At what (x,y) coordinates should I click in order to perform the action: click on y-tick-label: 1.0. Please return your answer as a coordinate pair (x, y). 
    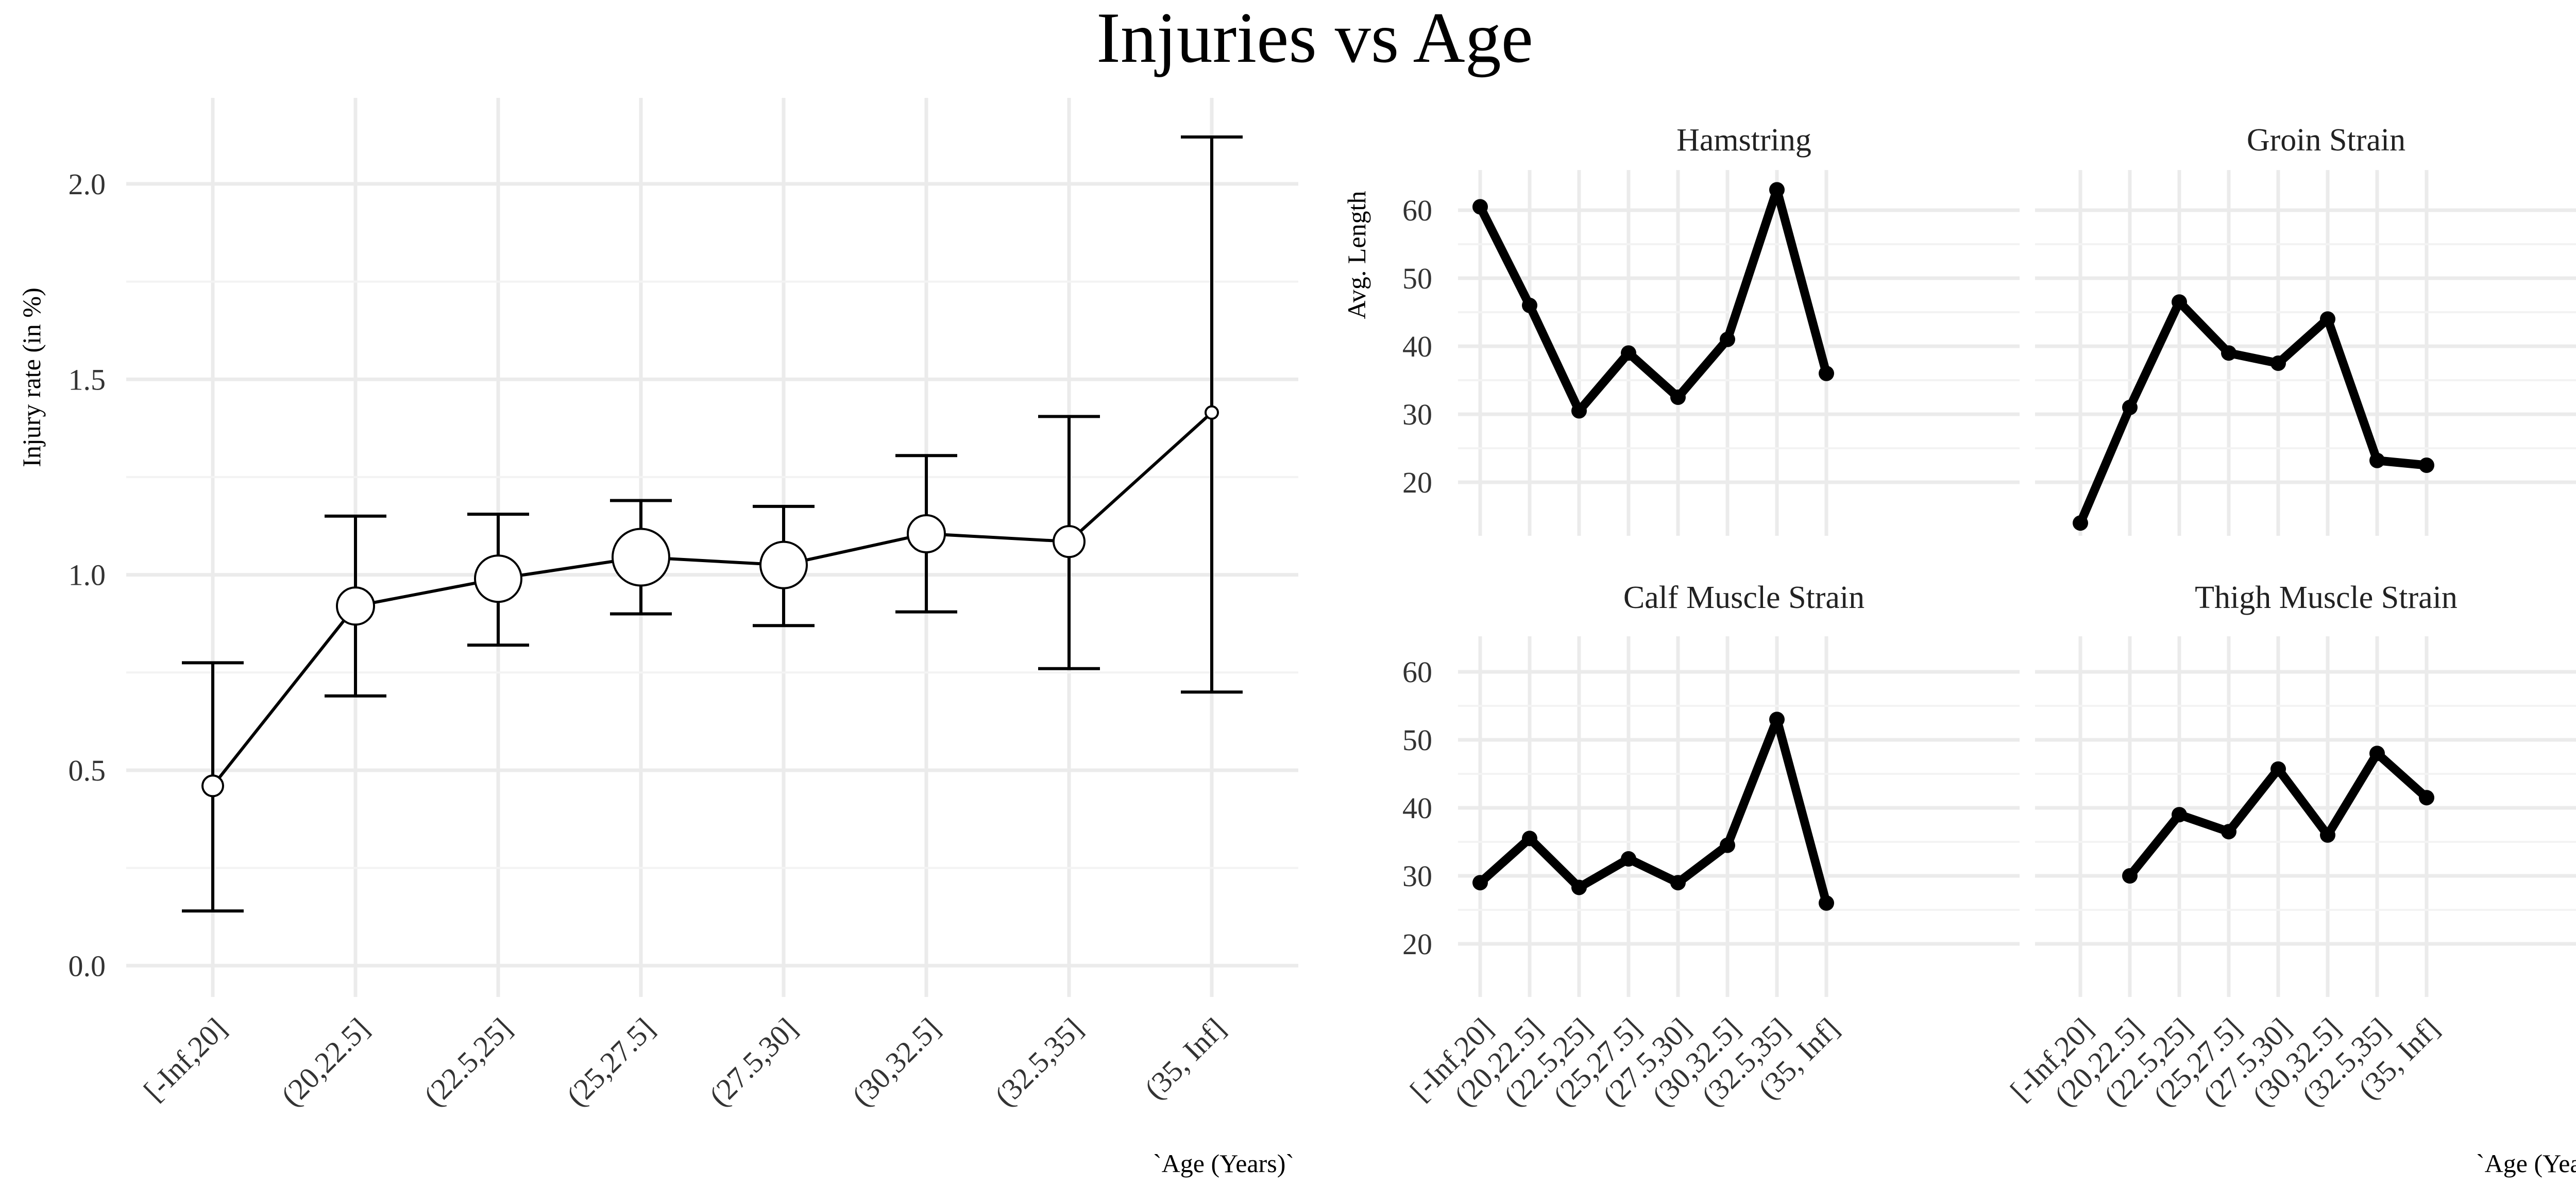
    Looking at the image, I should click on (87, 575).